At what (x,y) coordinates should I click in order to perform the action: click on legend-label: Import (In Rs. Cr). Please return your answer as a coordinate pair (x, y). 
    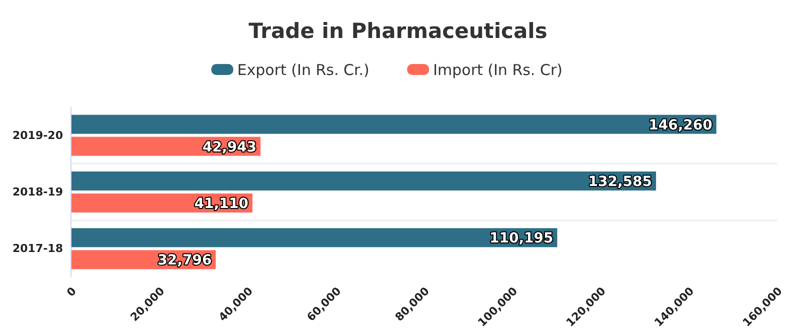
    Looking at the image, I should click on (497, 70).